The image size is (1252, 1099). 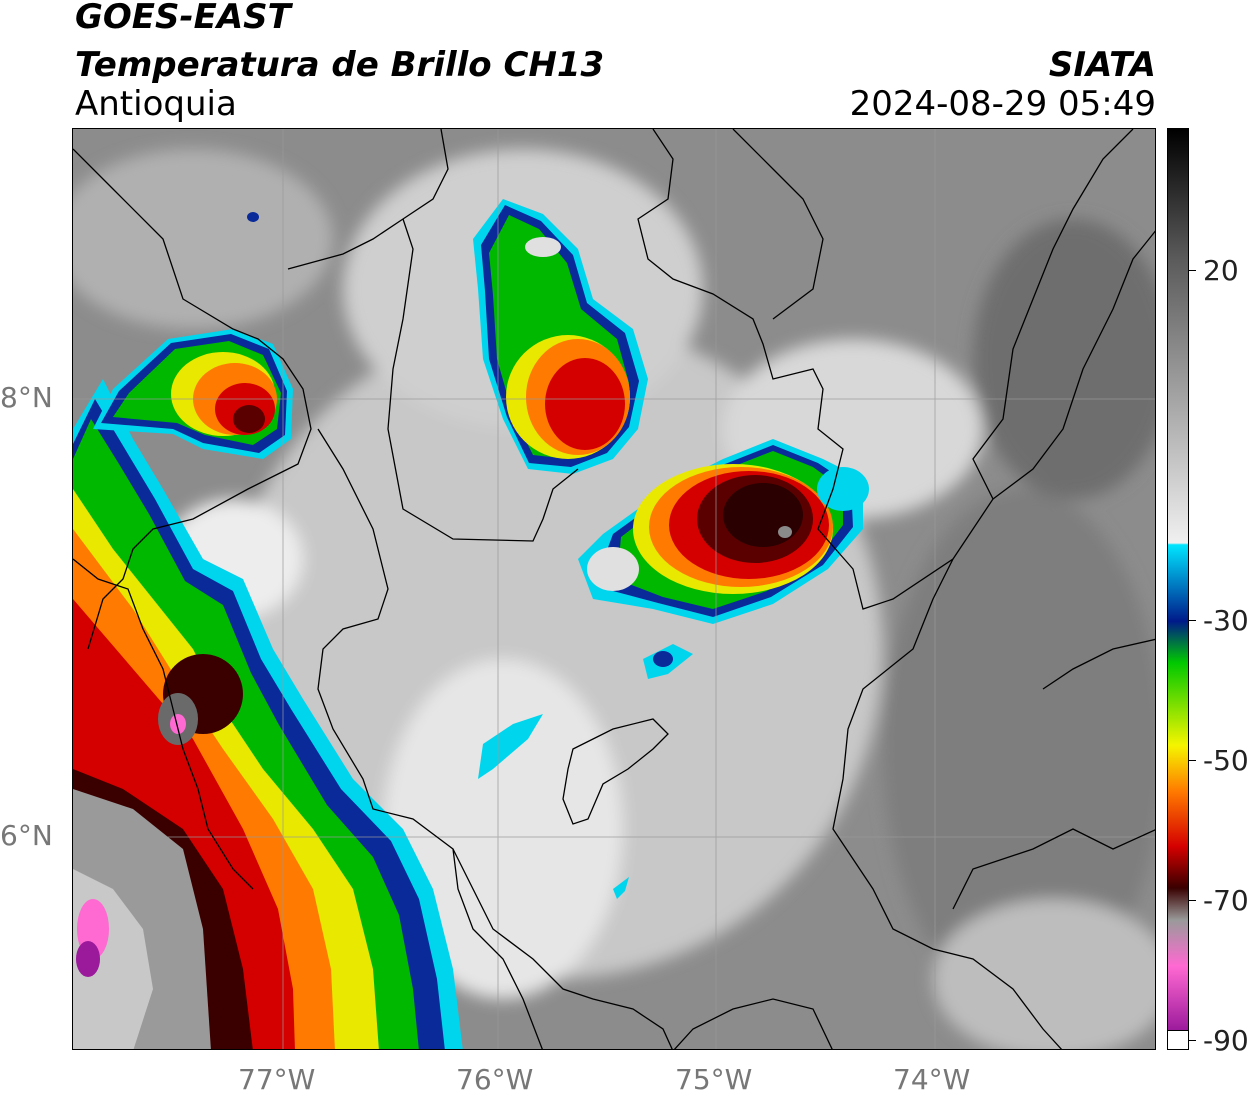 I want to click on product-title: Temperatura de Brillo CH13, so click(x=340, y=65).